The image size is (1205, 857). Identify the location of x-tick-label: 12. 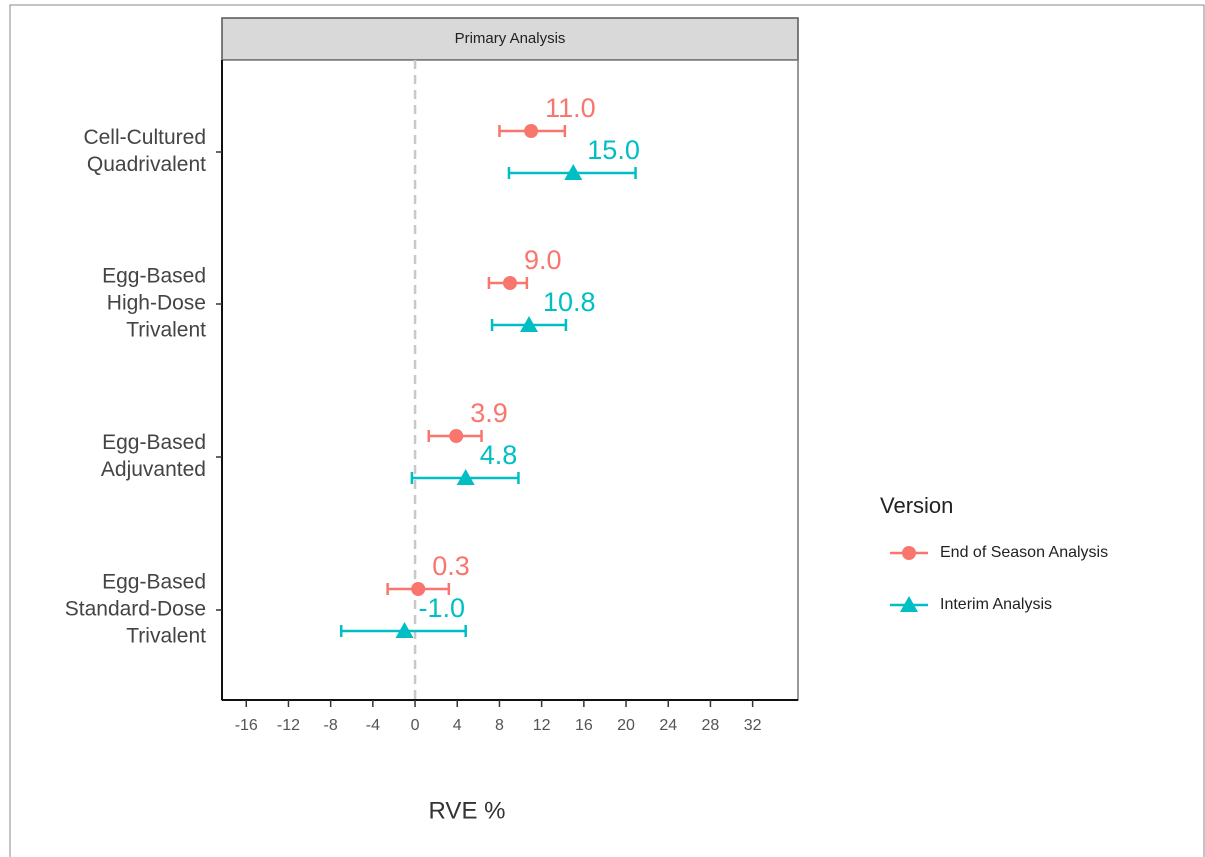
(542, 725).